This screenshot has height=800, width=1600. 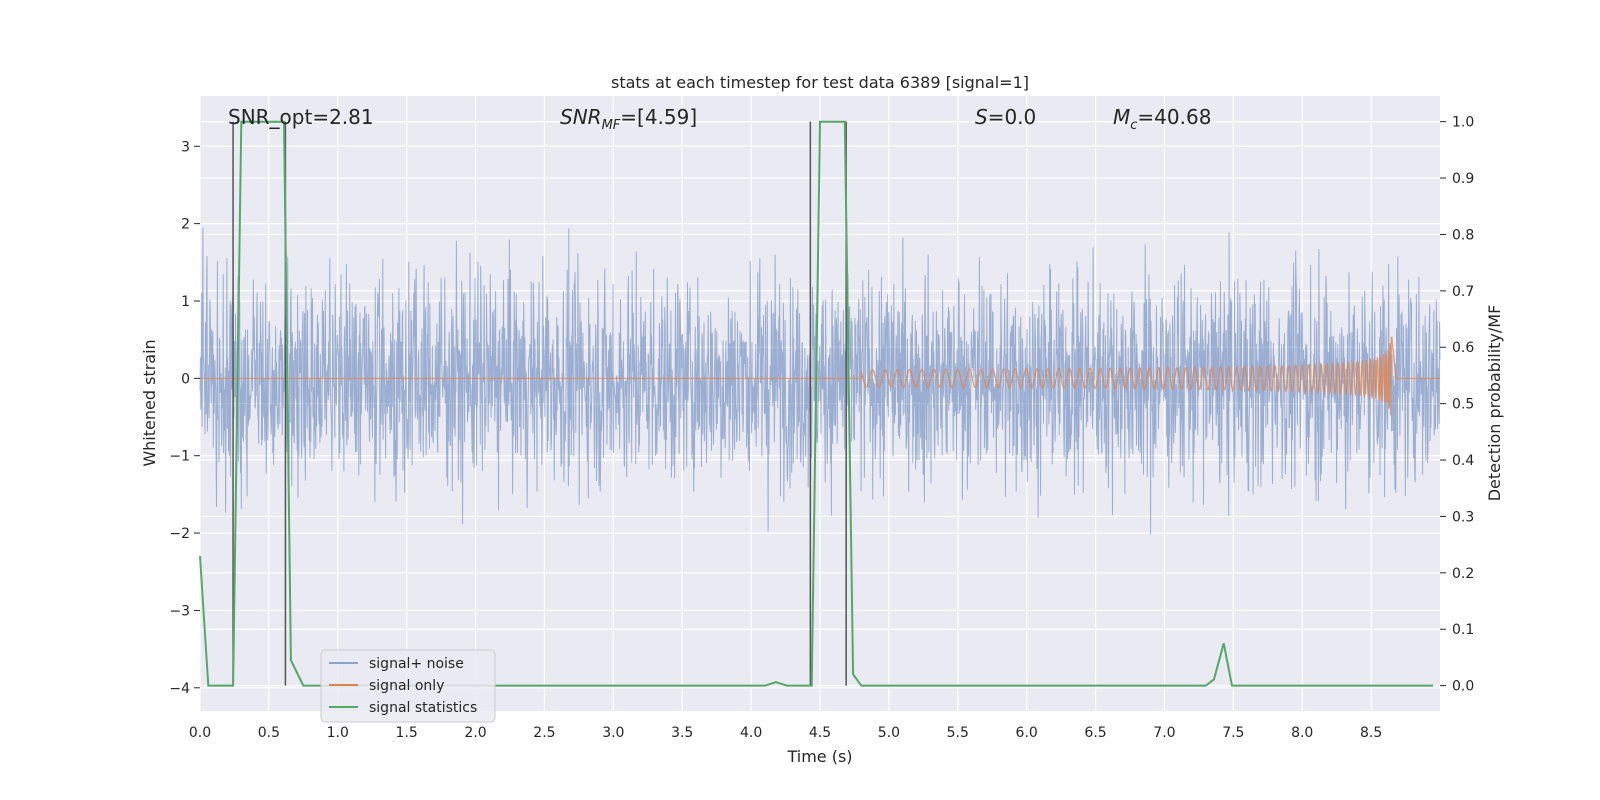 I want to click on x-tick-label: 5.5, so click(x=958, y=733).